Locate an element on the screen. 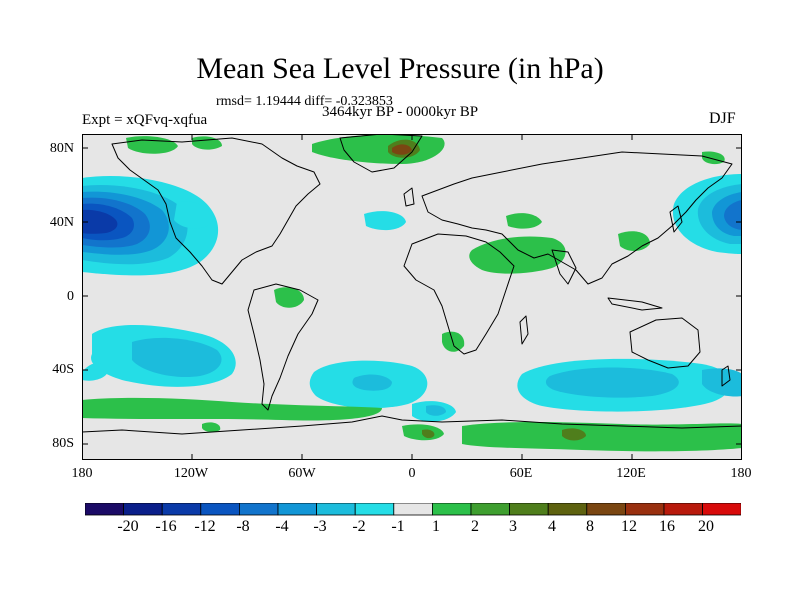  period-text: 3464kyr BP - 0000kyr BP is located at coordinates (400, 112).